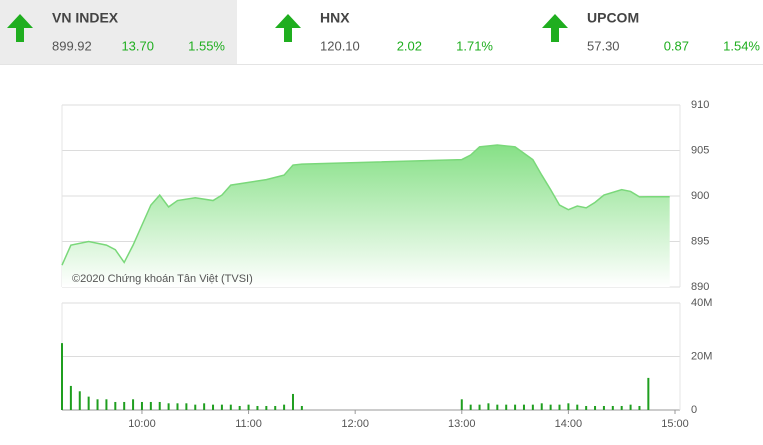  Describe the element at coordinates (603, 45) in the screenshot. I see `index-value: 57.30` at that location.